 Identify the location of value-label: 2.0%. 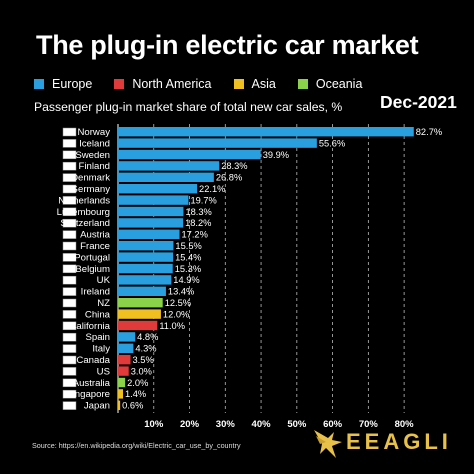
(137, 383).